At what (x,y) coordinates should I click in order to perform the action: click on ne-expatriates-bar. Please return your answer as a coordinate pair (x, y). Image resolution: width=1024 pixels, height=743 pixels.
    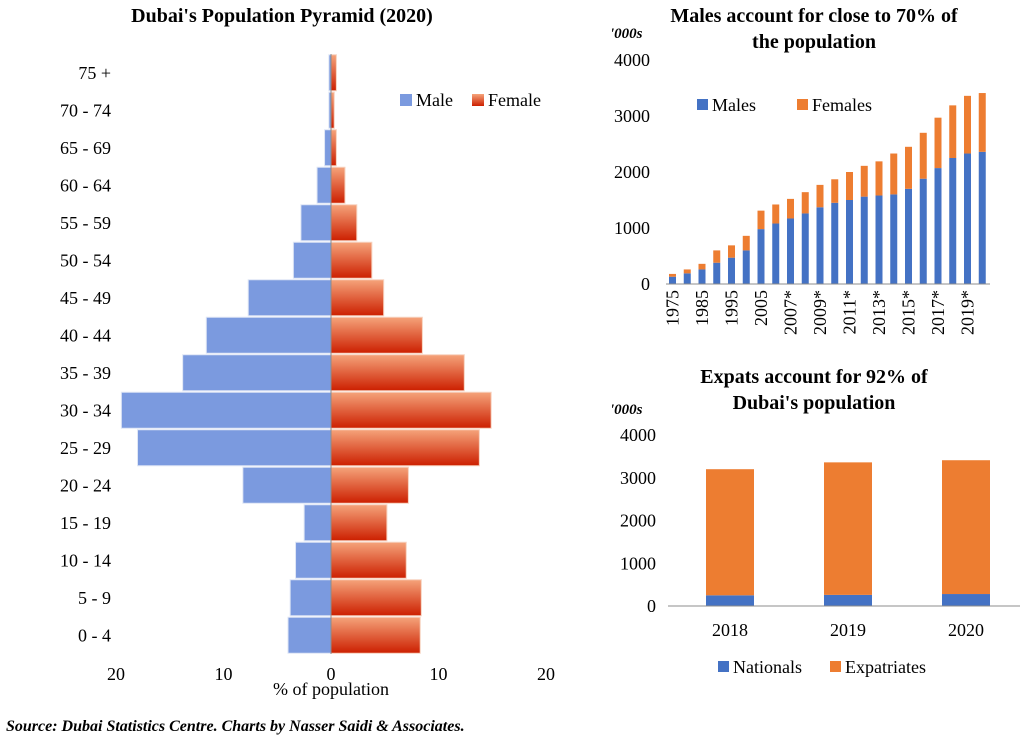
    Looking at the image, I should click on (730, 532).